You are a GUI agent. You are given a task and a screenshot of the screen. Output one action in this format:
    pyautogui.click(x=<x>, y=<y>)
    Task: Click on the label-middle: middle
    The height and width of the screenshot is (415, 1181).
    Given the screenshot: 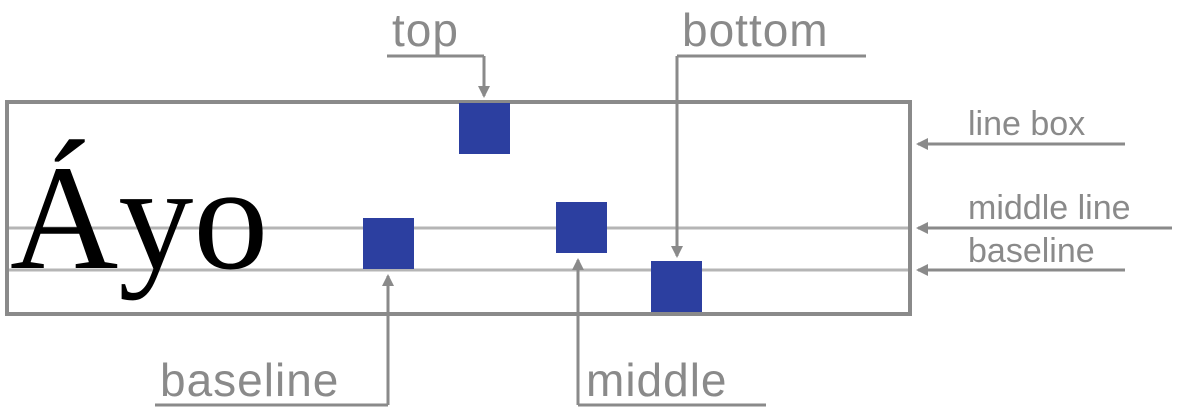 What is the action you would take?
    pyautogui.click(x=657, y=380)
    